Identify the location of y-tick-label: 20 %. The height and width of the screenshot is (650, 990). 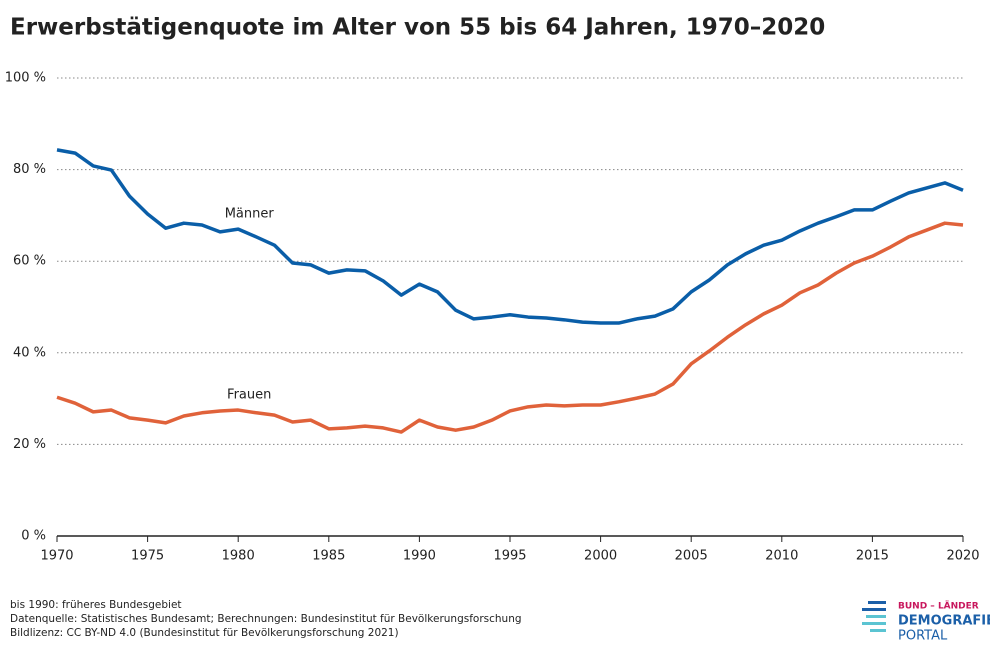
(29, 444).